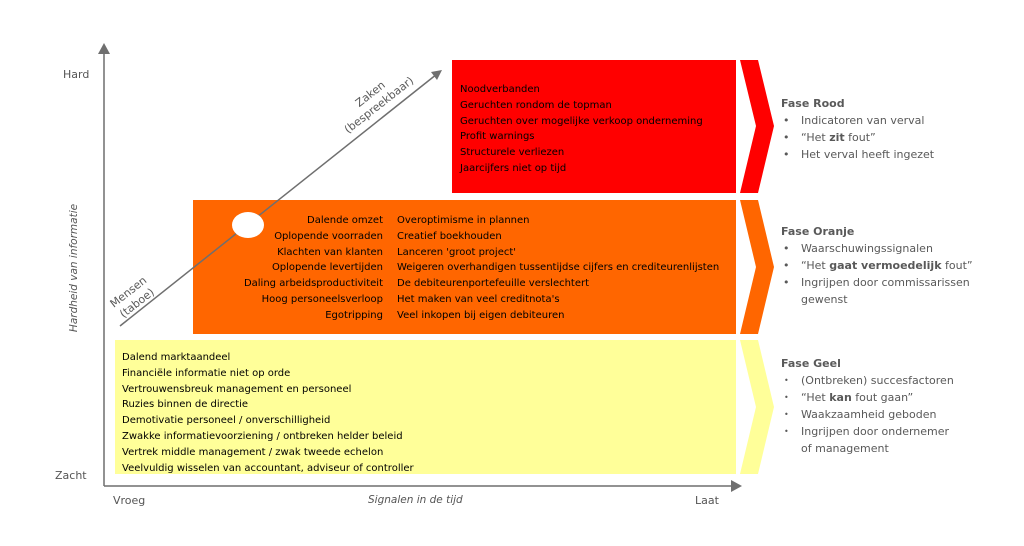  What do you see at coordinates (857, 120) in the screenshot?
I see `phase-red-bullet: Indicatoren van verval` at bounding box center [857, 120].